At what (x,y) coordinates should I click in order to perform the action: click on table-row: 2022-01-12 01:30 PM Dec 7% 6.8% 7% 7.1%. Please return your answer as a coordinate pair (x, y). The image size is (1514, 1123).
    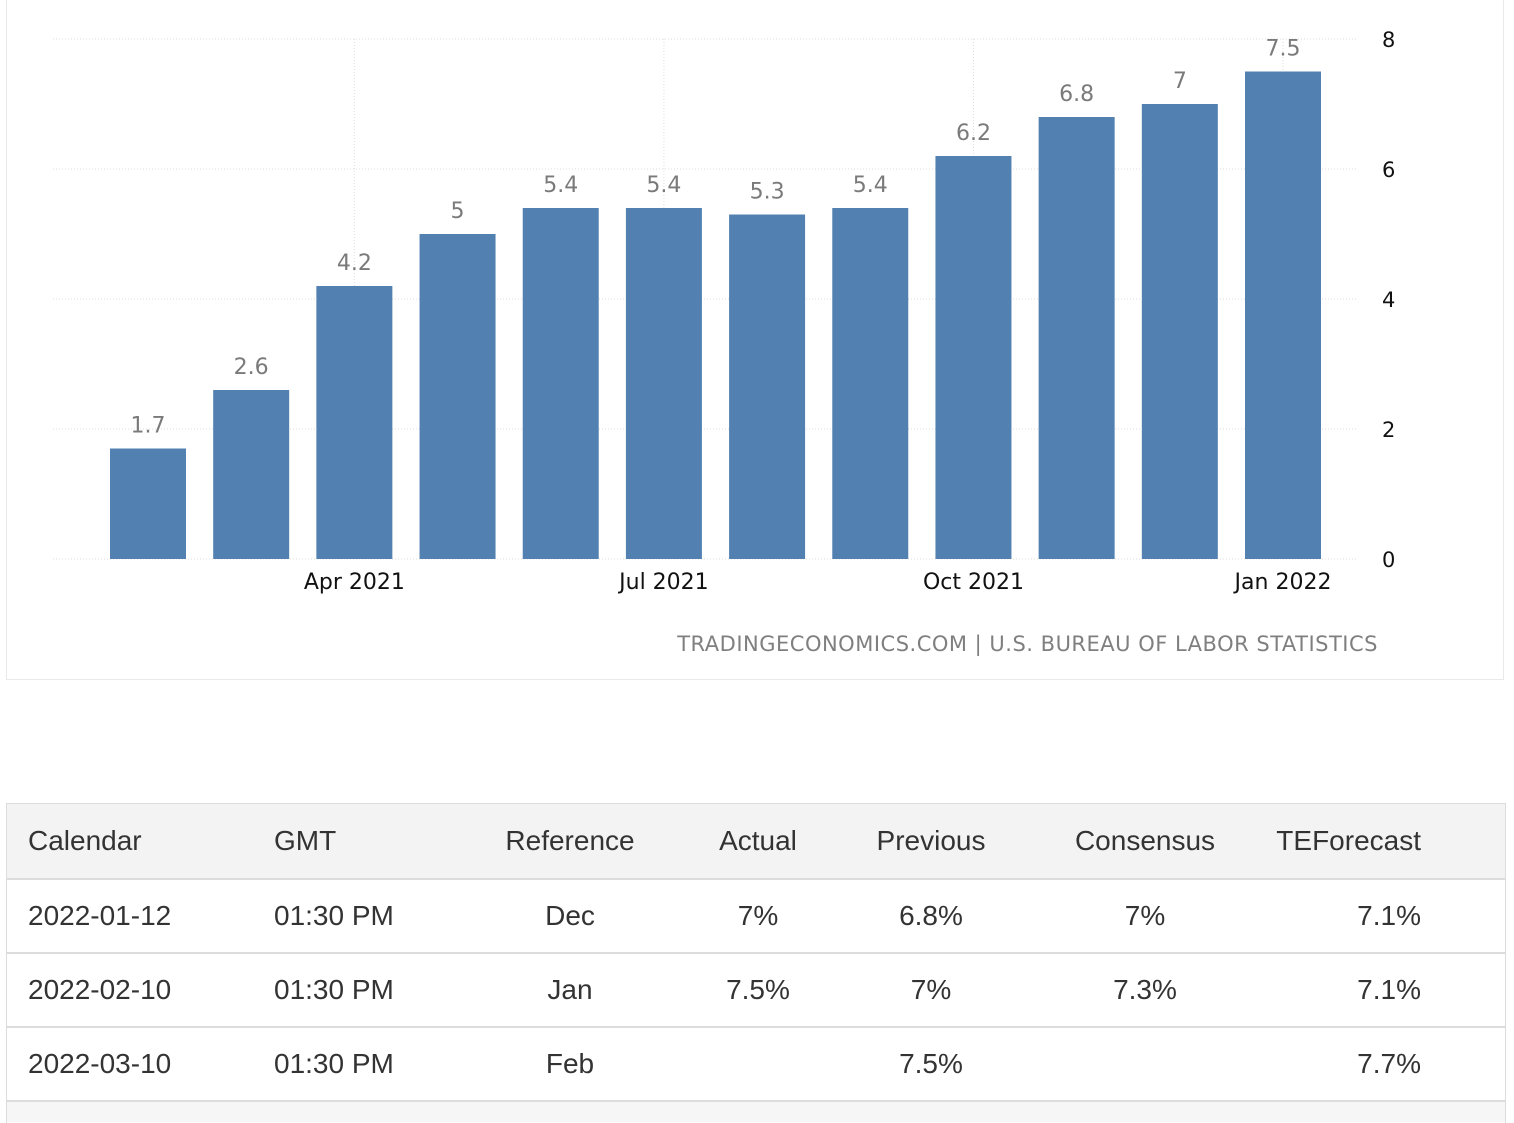
    Looking at the image, I should click on (756, 916).